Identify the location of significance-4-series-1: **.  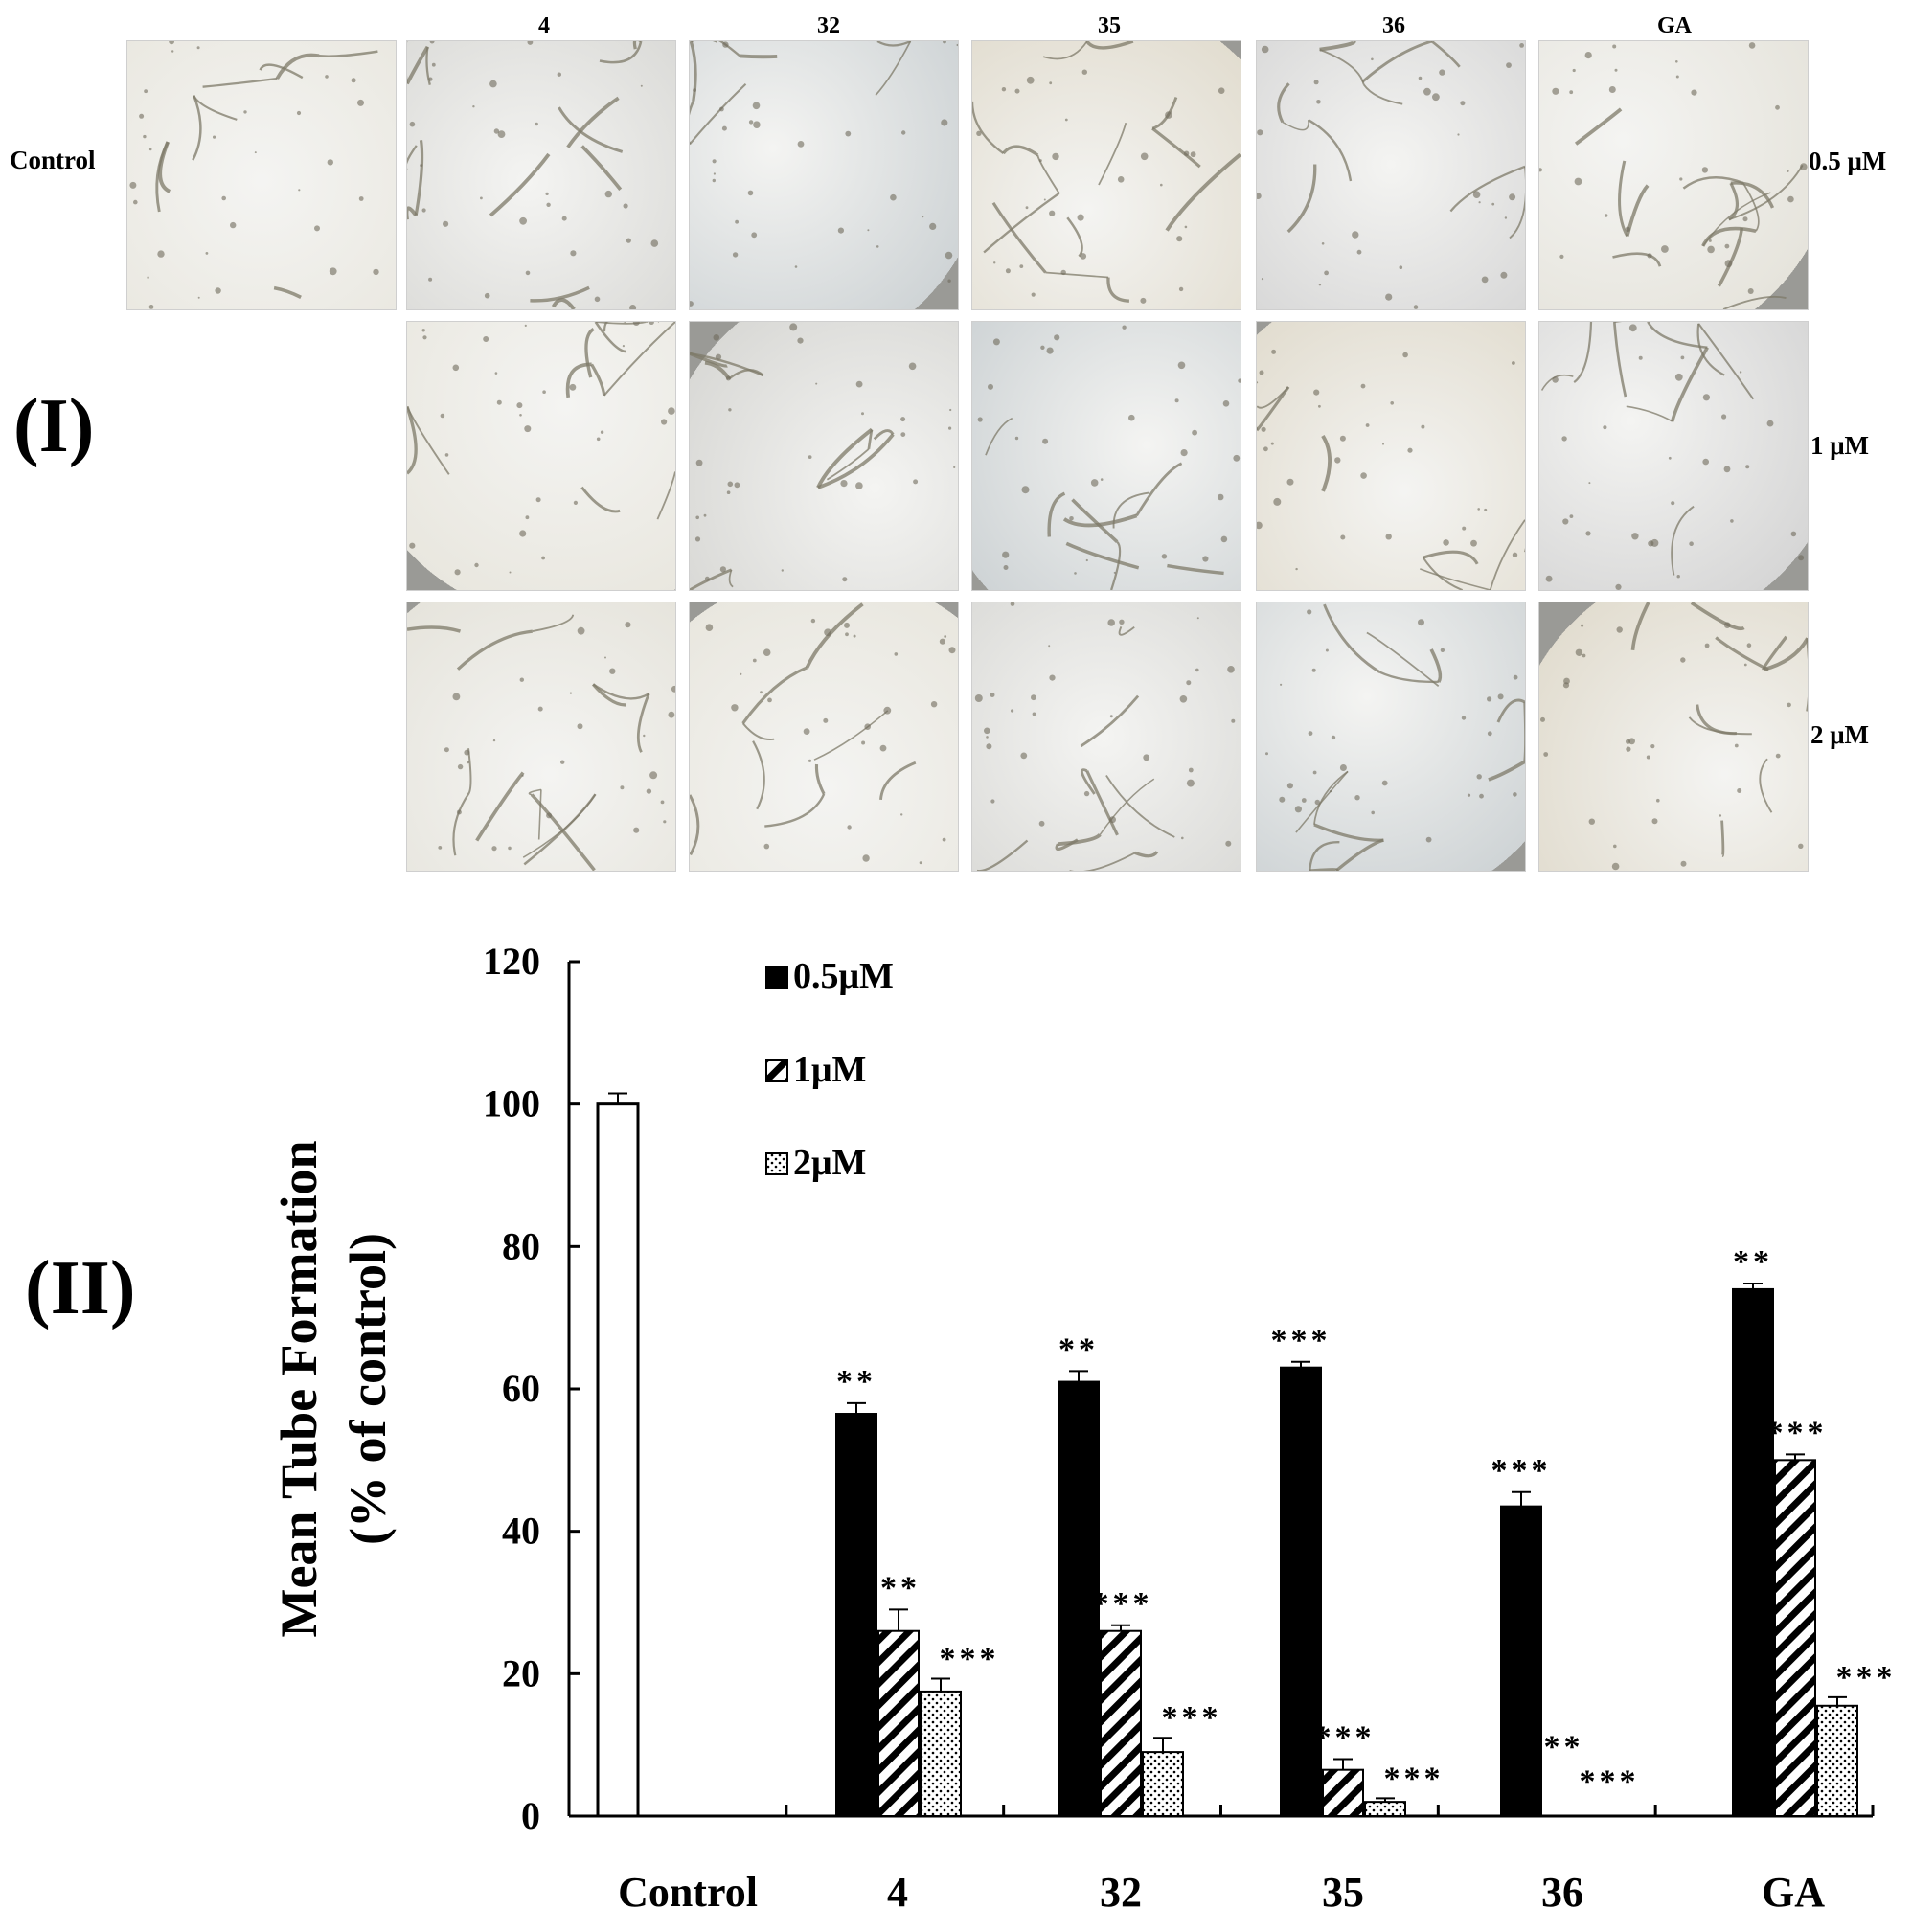
(900, 1588).